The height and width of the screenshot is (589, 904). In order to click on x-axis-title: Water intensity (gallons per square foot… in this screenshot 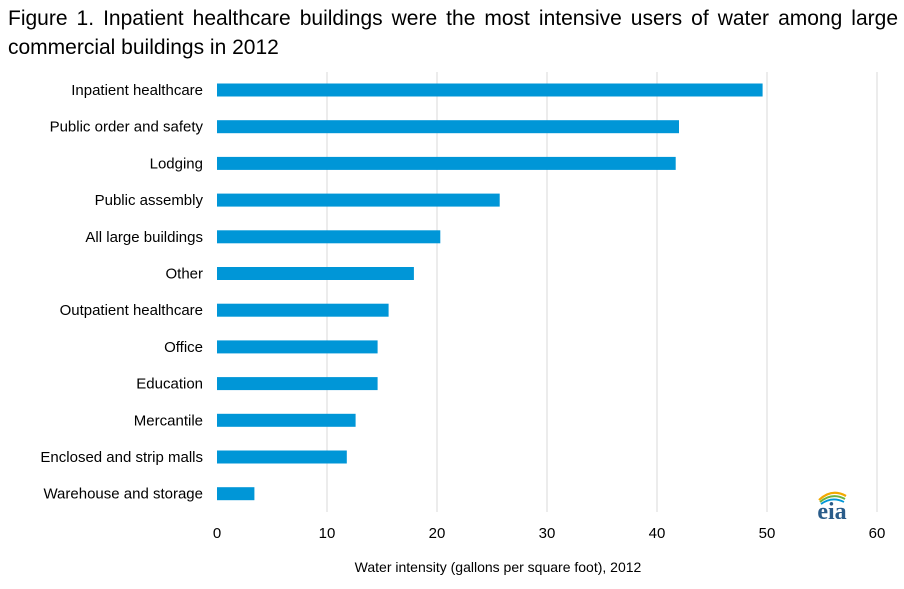, I will do `click(498, 567)`.